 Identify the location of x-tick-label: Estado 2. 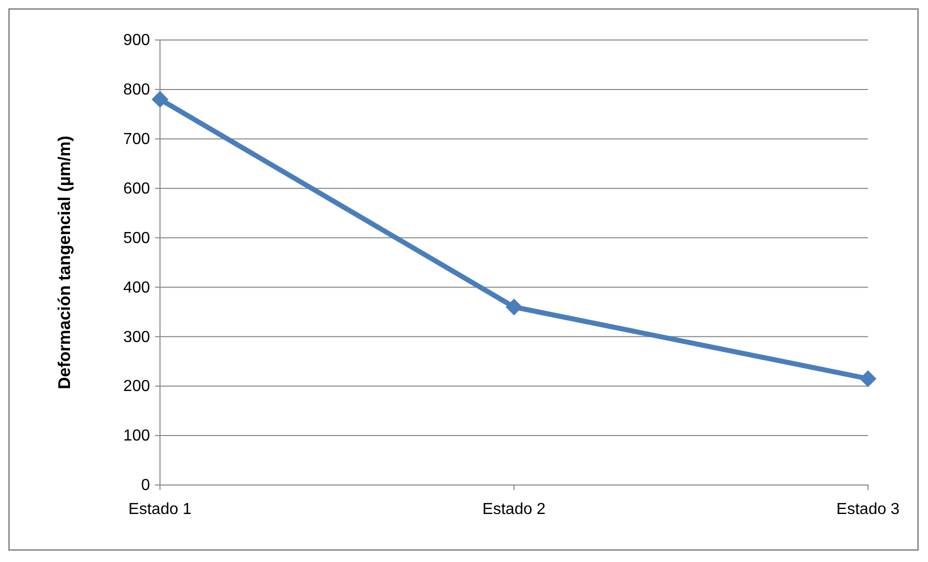
(514, 509).